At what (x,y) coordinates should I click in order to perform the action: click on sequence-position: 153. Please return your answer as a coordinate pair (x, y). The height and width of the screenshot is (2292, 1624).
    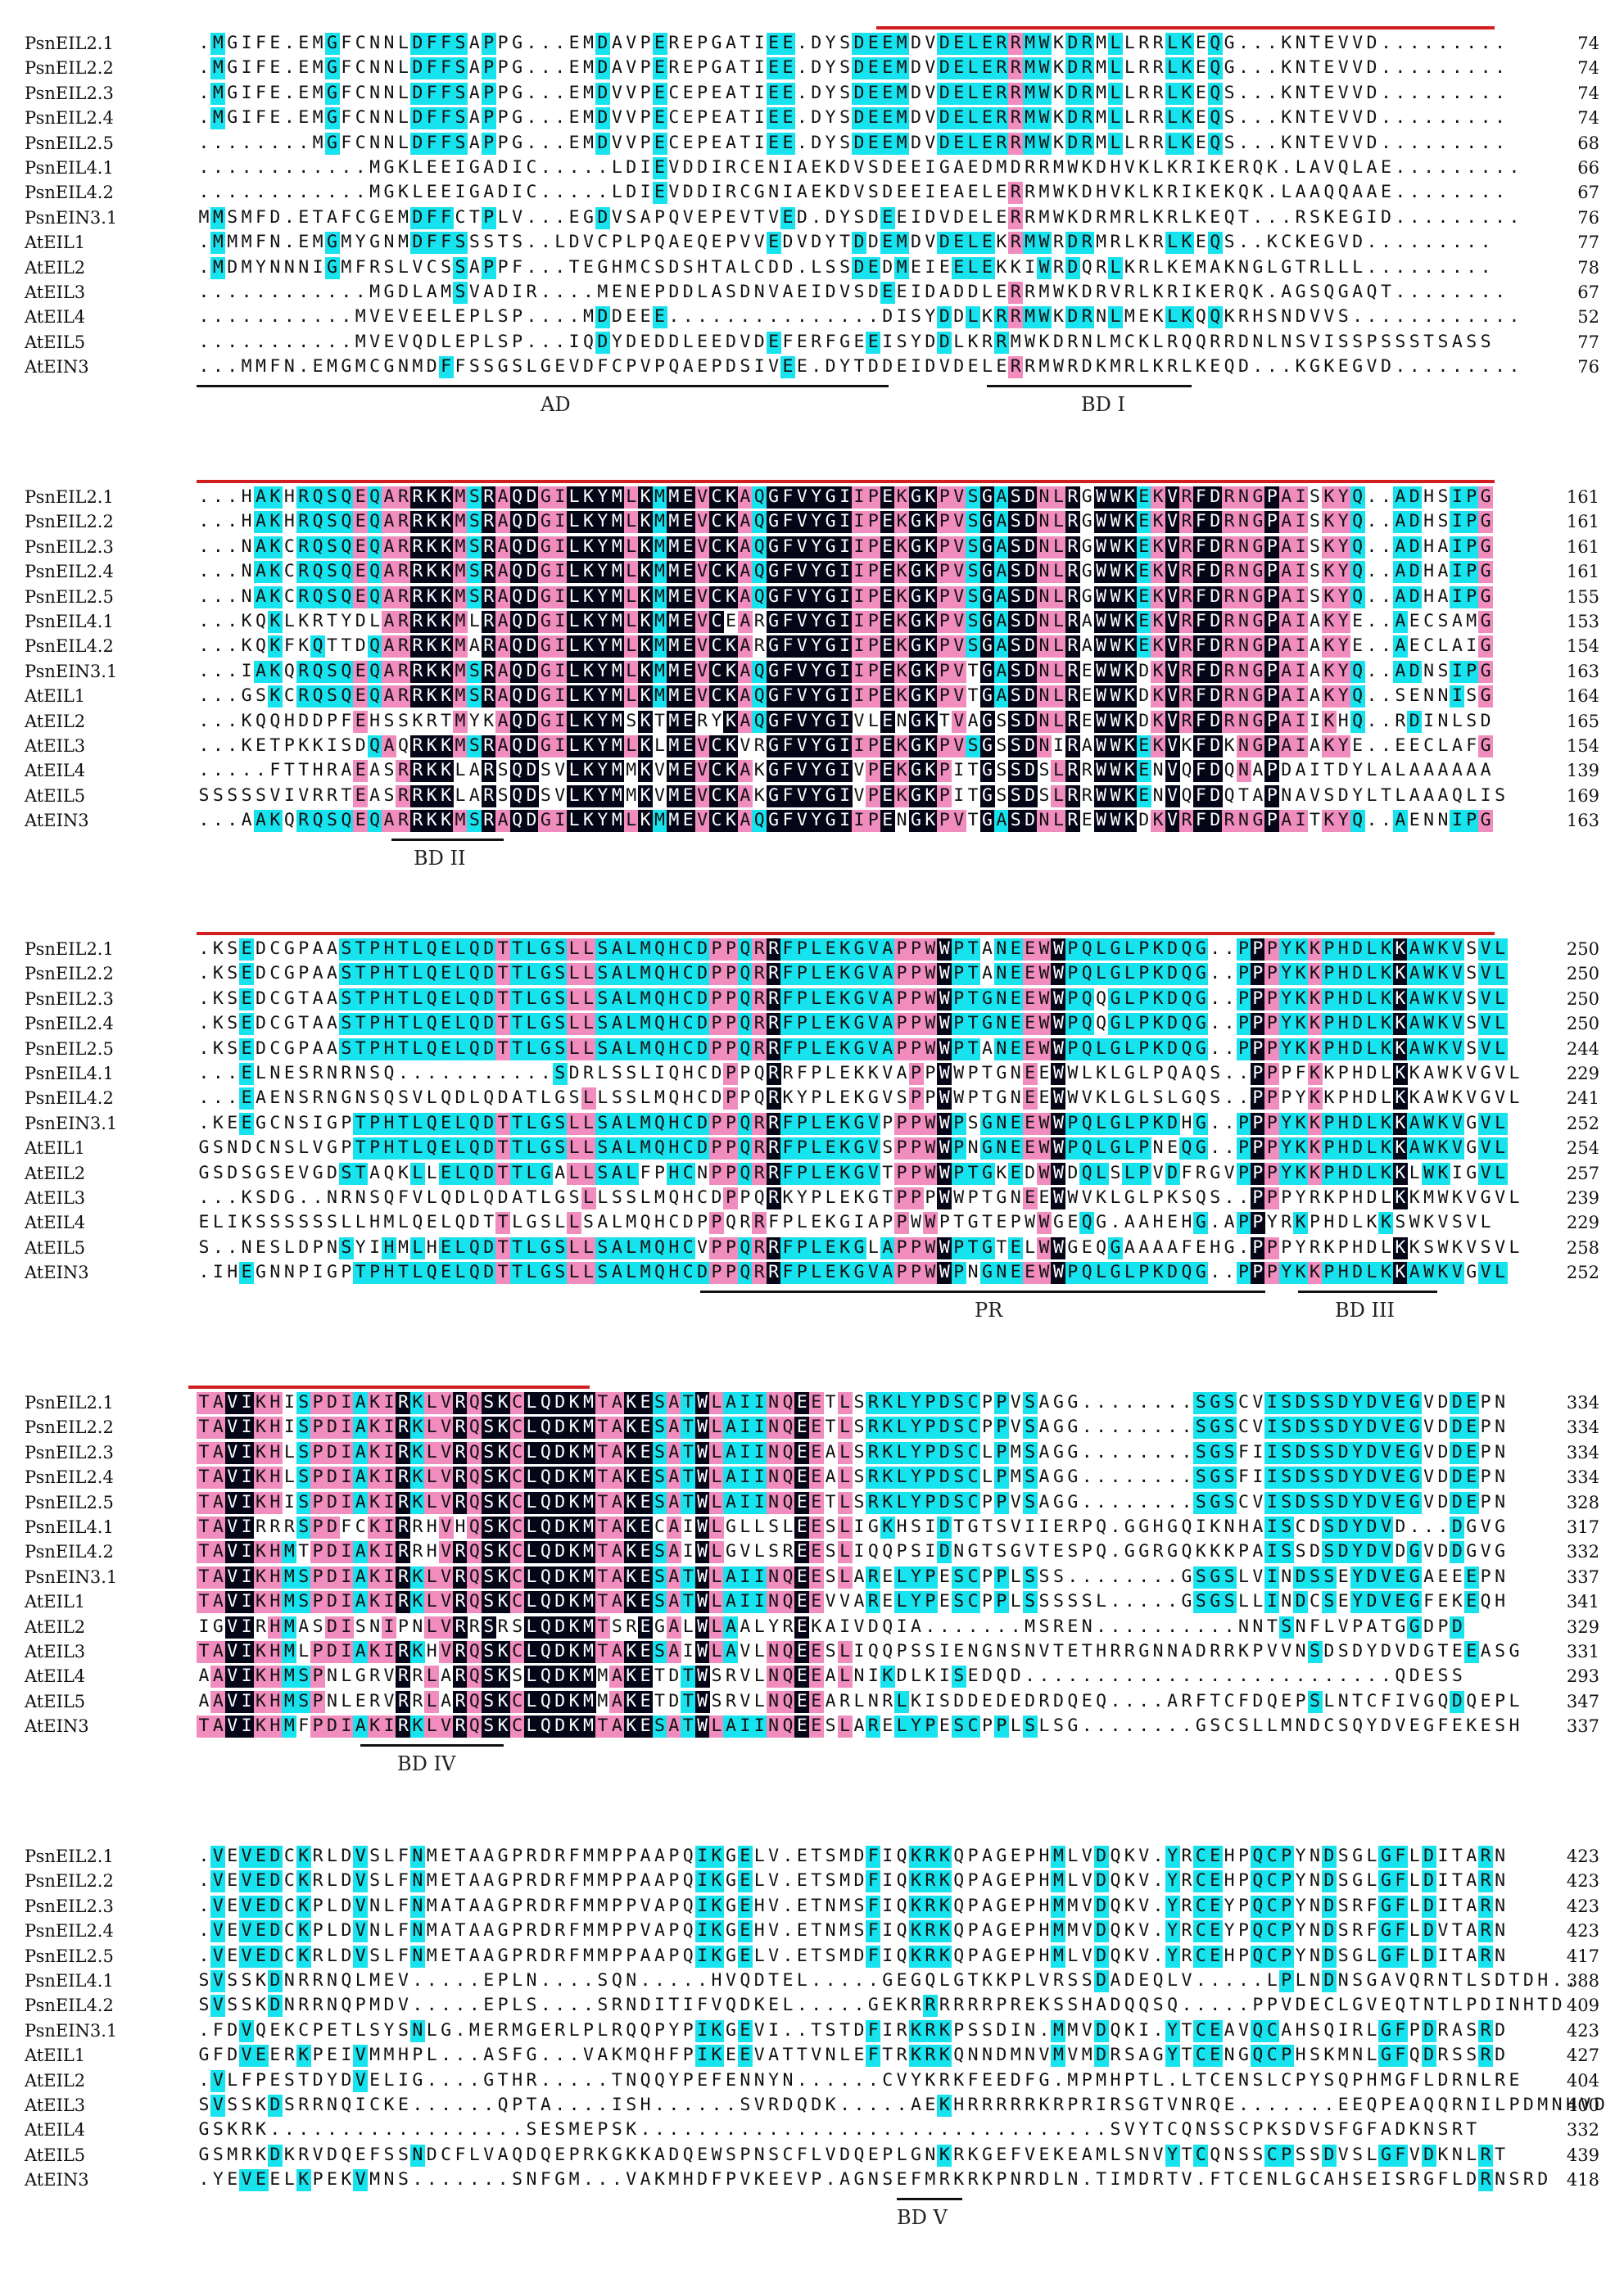
    Looking at the image, I should click on (1583, 621).